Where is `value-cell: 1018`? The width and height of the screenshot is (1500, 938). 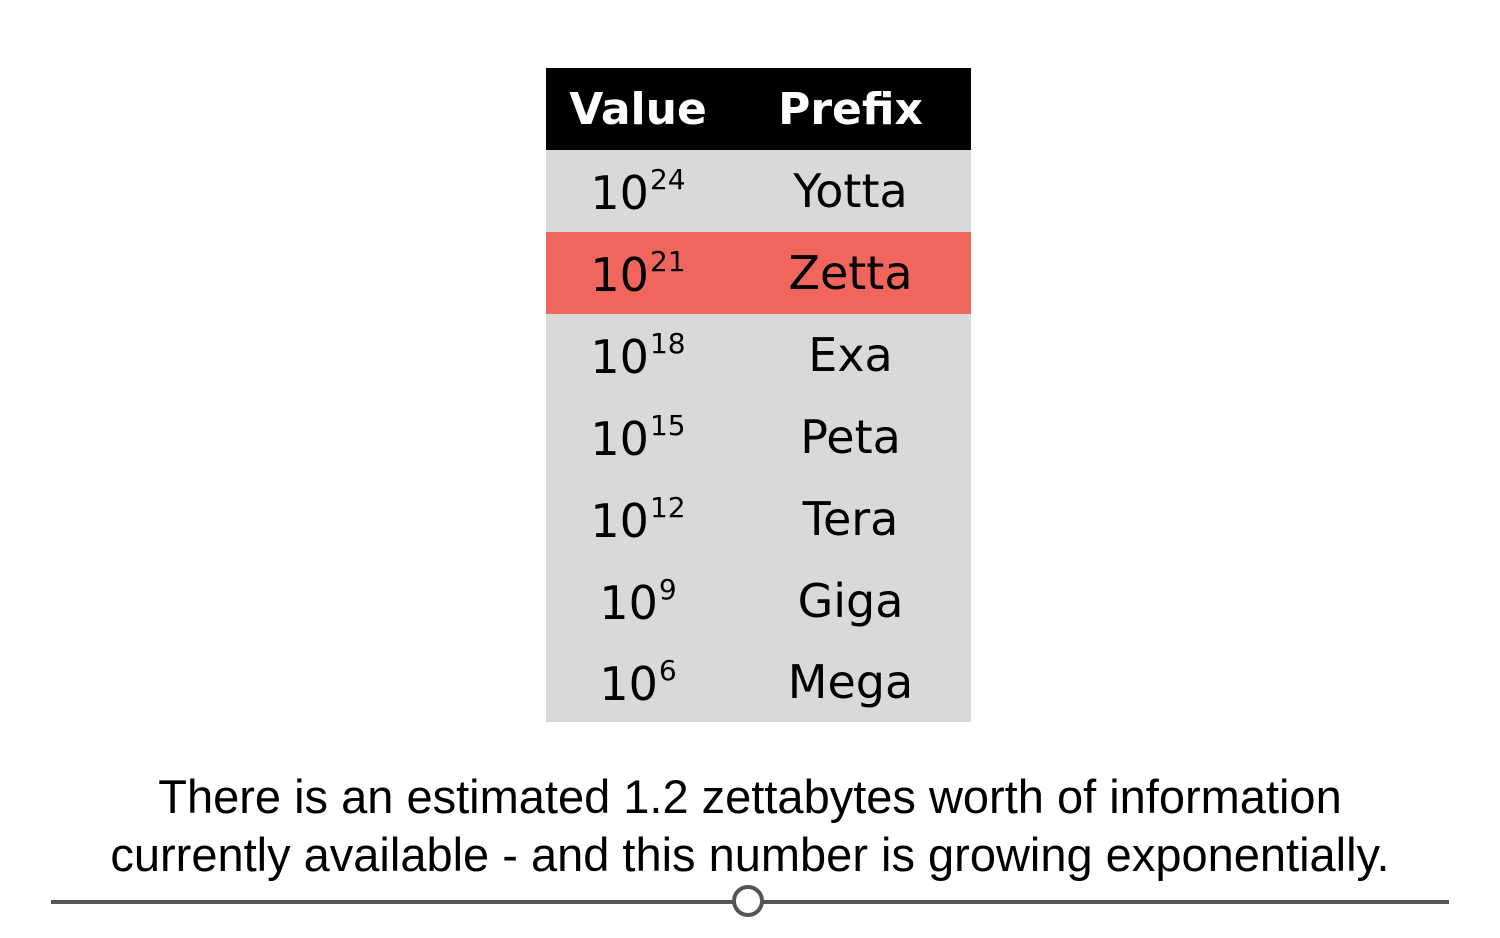
value-cell: 1018 is located at coordinates (638, 355).